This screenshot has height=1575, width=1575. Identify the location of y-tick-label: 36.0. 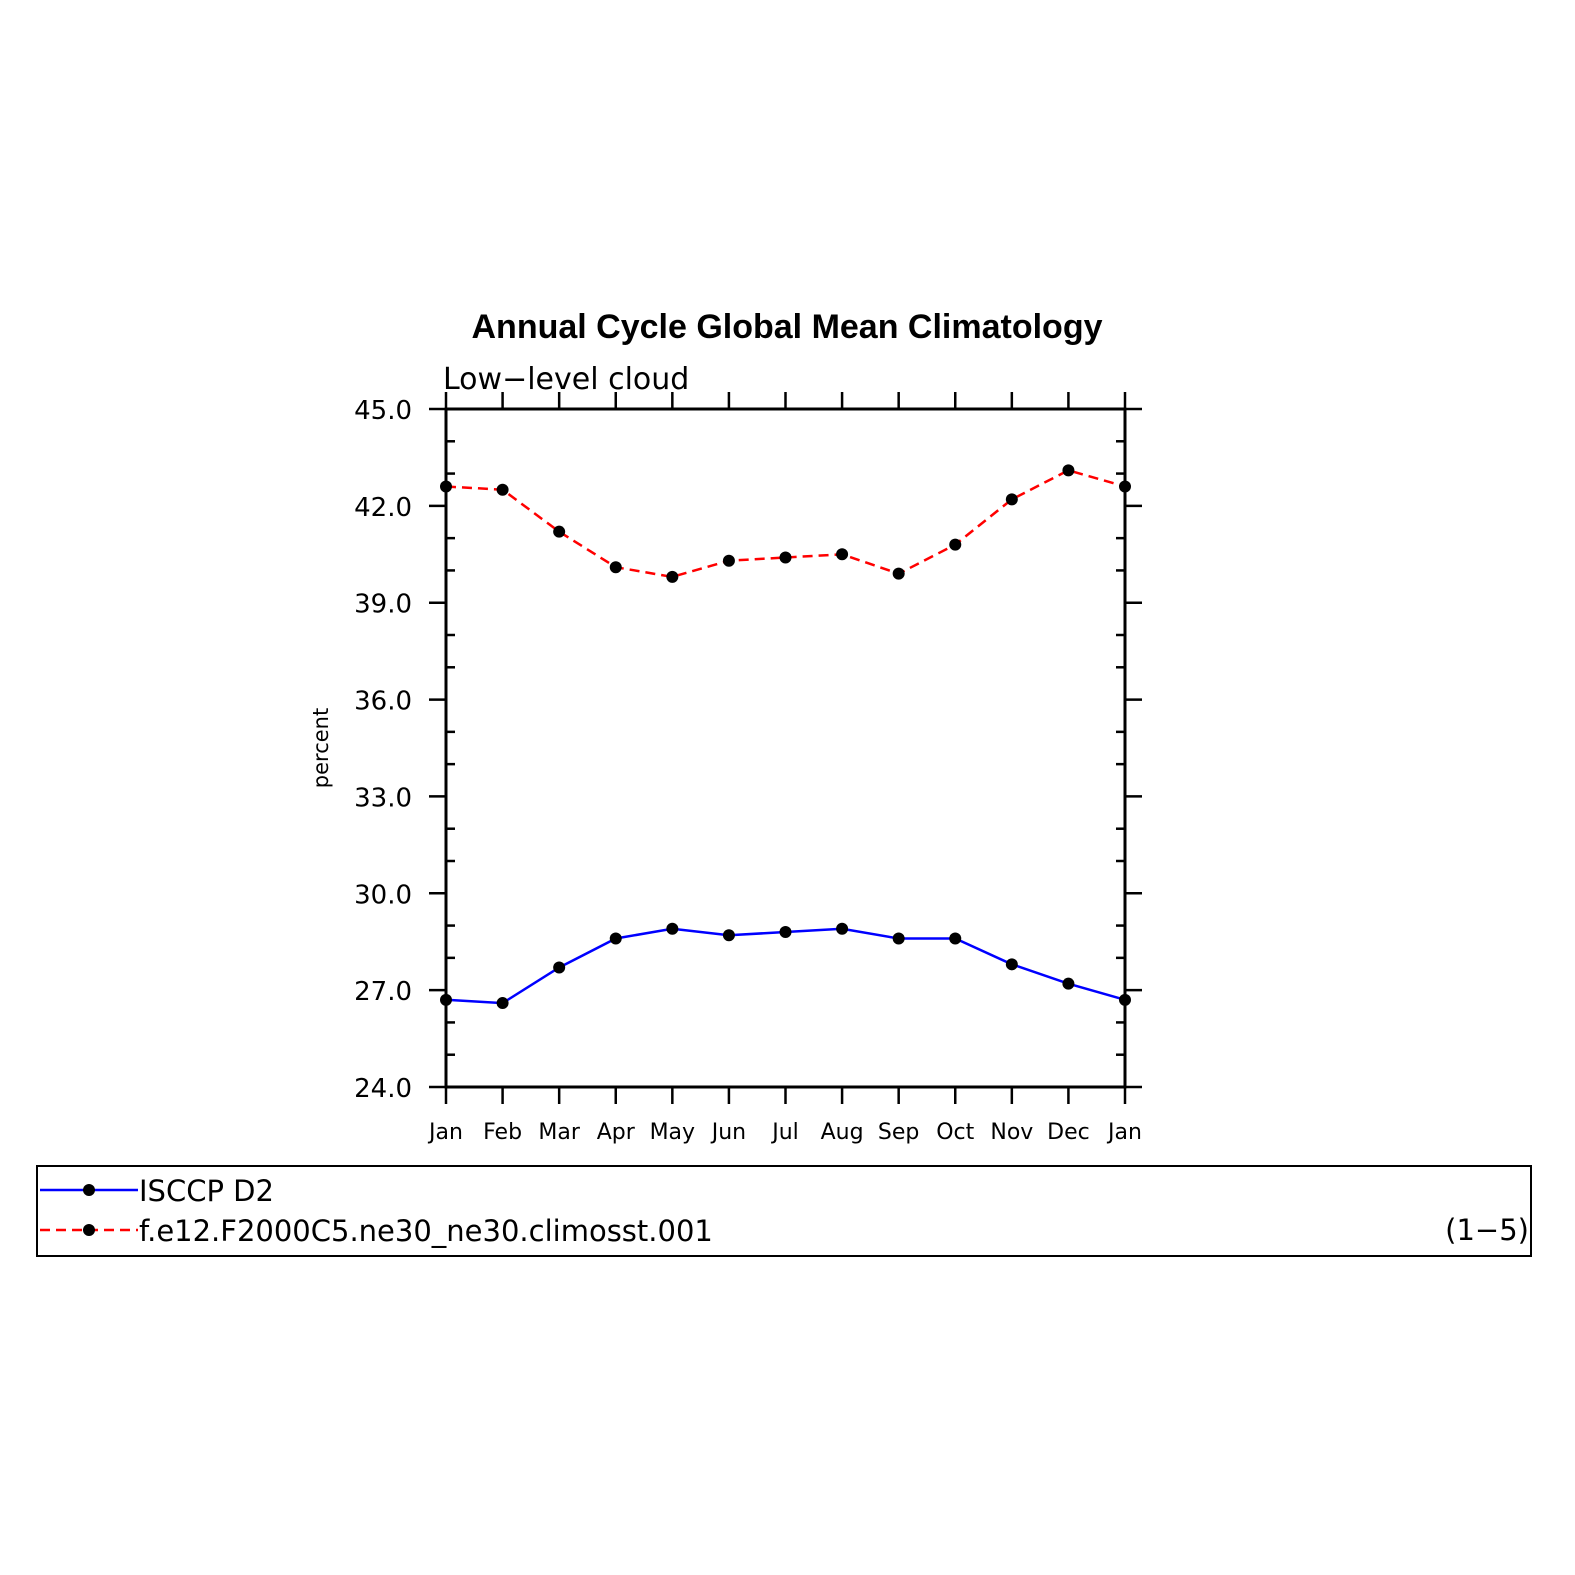
(383, 702).